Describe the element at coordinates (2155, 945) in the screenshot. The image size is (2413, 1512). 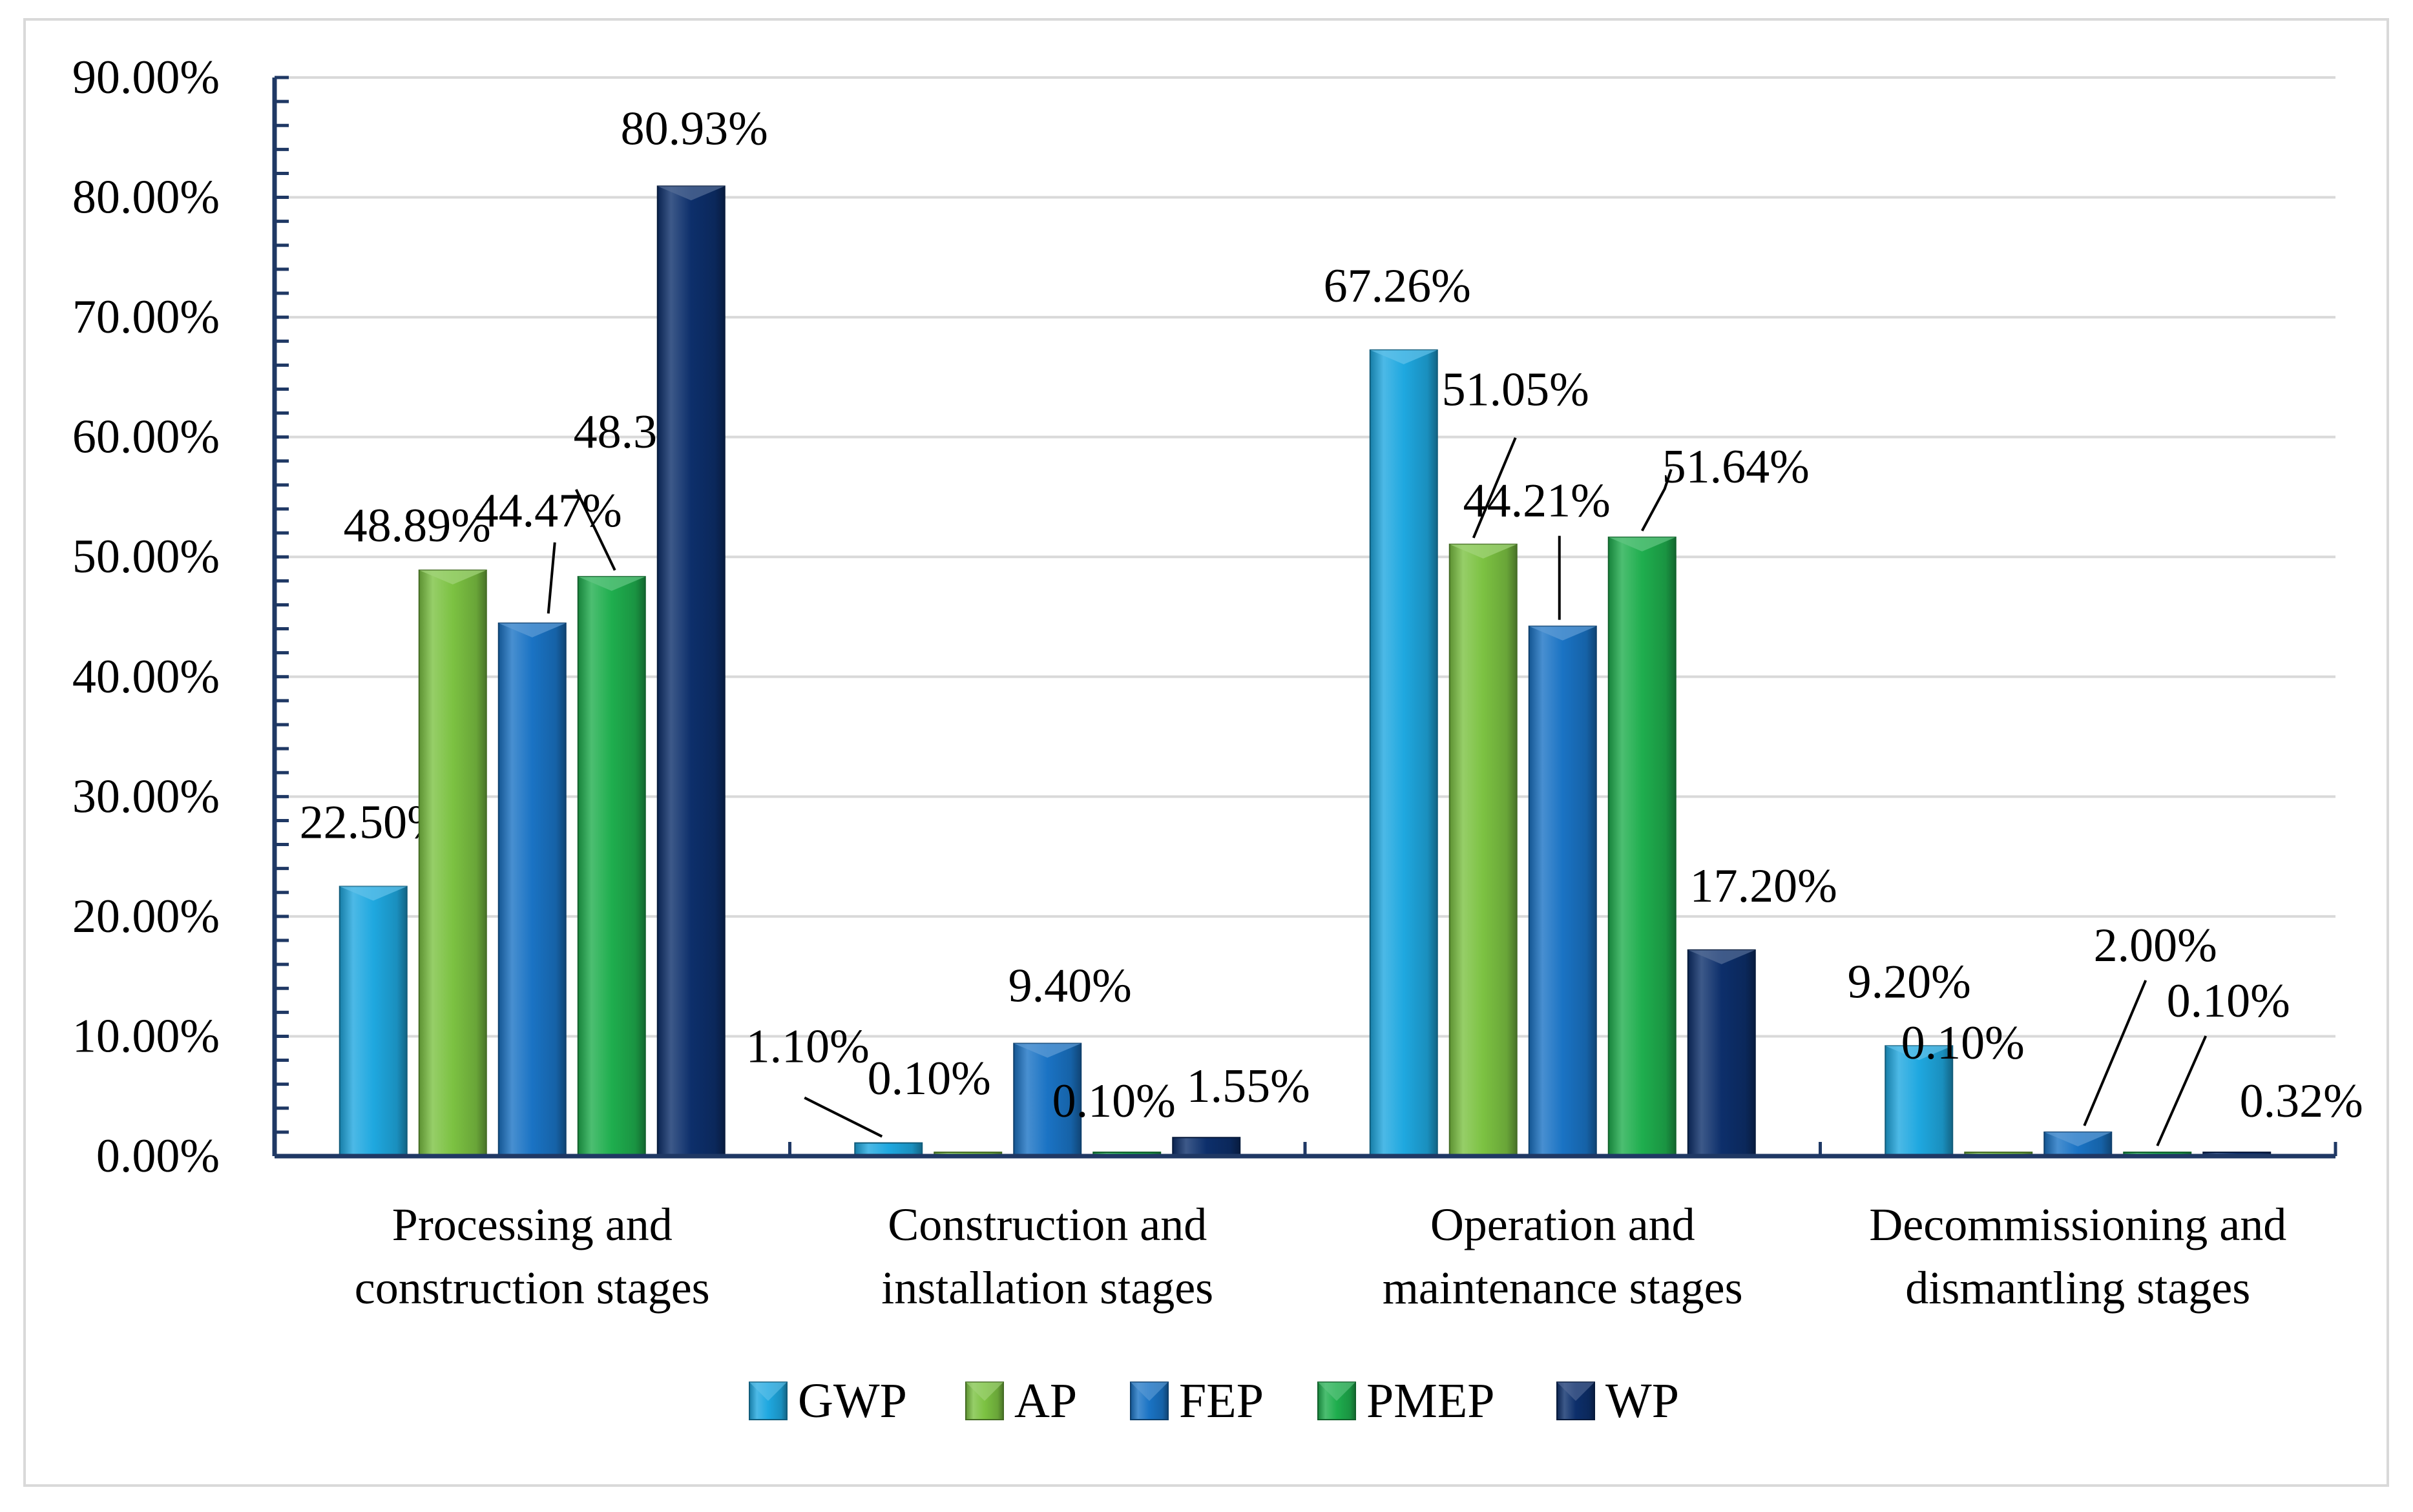
I see `data-label: 2.00%` at that location.